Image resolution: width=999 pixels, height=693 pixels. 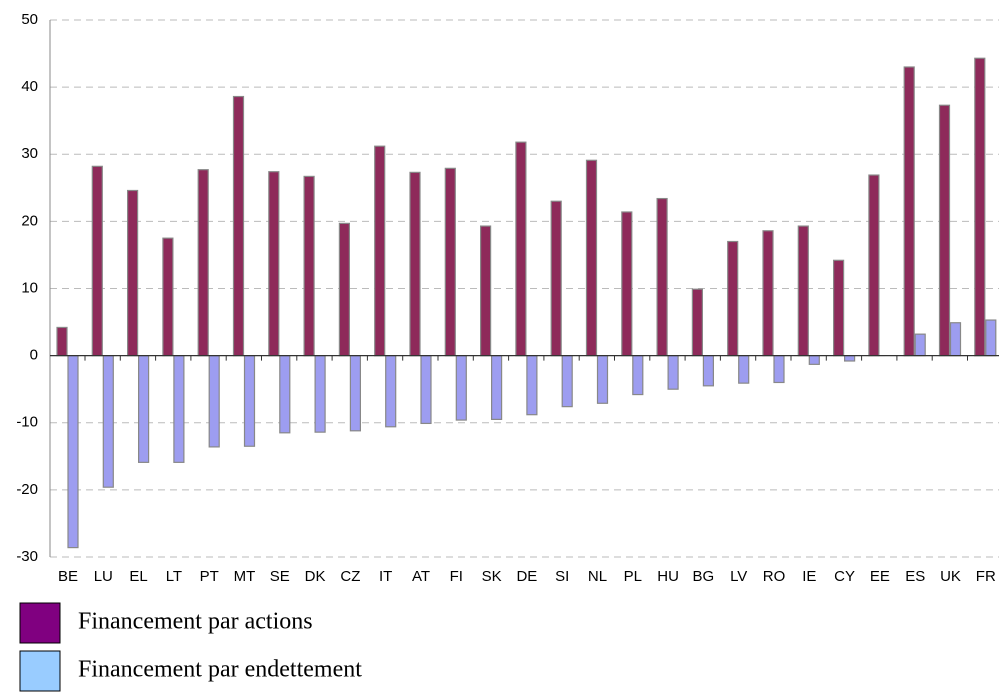 I want to click on x-tick-label: FI, so click(x=456, y=576).